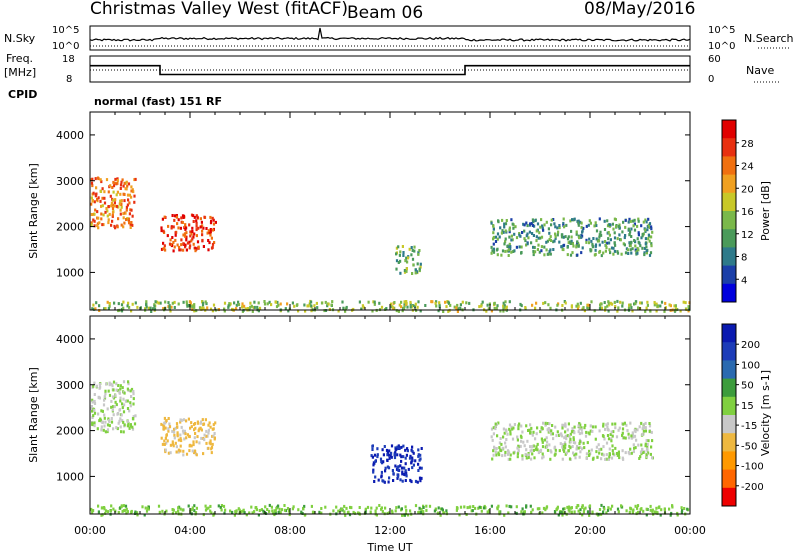  What do you see at coordinates (290, 530) in the screenshot?
I see `time-axis-tick-label: 08:00` at bounding box center [290, 530].